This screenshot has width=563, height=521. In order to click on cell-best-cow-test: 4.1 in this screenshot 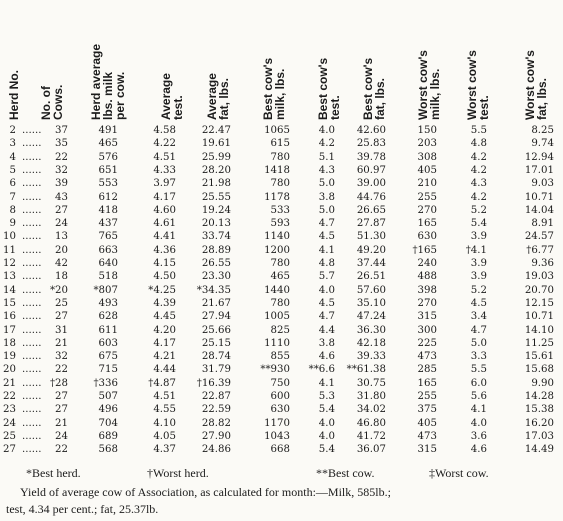, I will do `click(326, 383)`.